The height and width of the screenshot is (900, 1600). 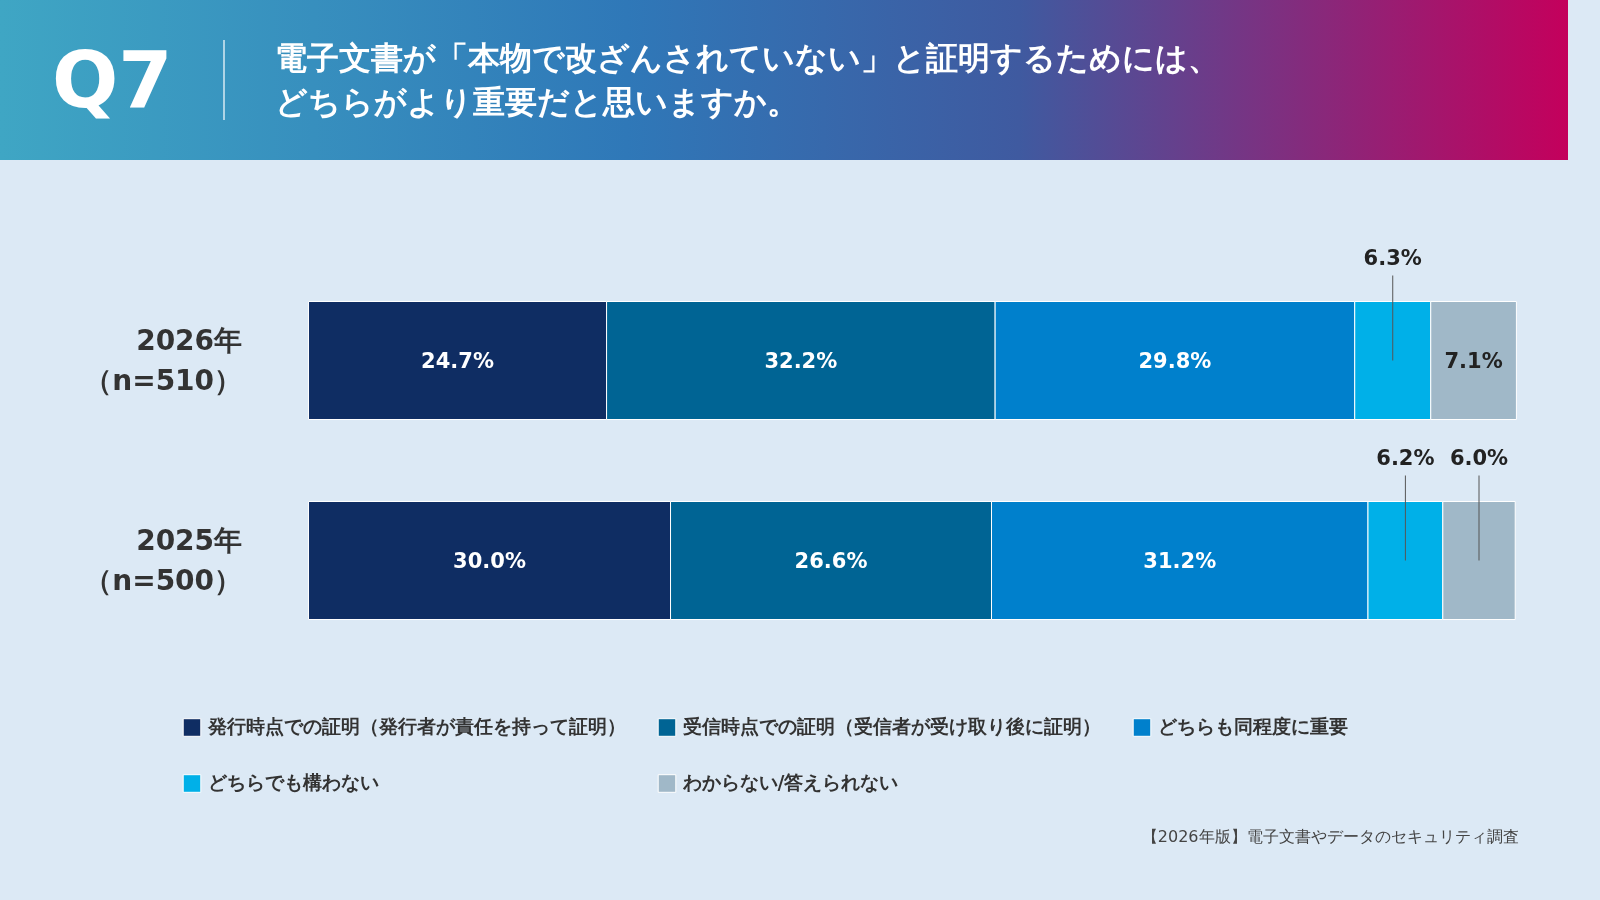 What do you see at coordinates (416, 726) in the screenshot?
I see `legend-label: 発行時点での証明（発行者が責任を持って証明）` at bounding box center [416, 726].